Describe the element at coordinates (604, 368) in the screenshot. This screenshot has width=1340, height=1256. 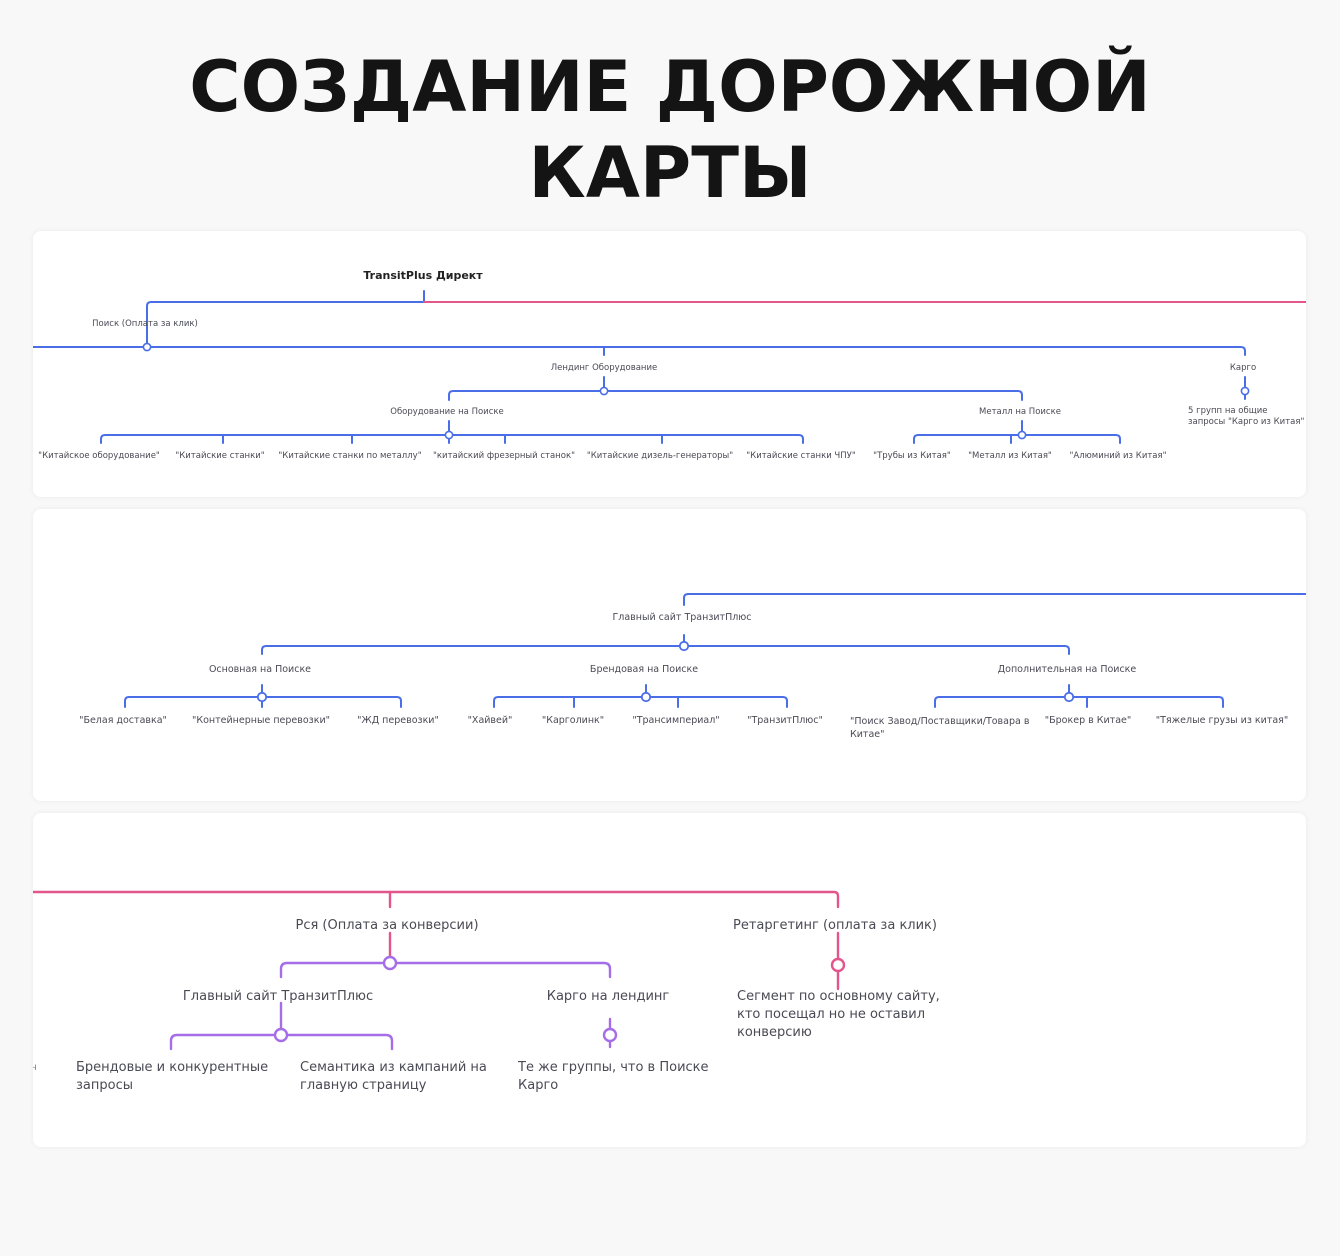
I see `node-landing: Лендинг Оборудование` at that location.